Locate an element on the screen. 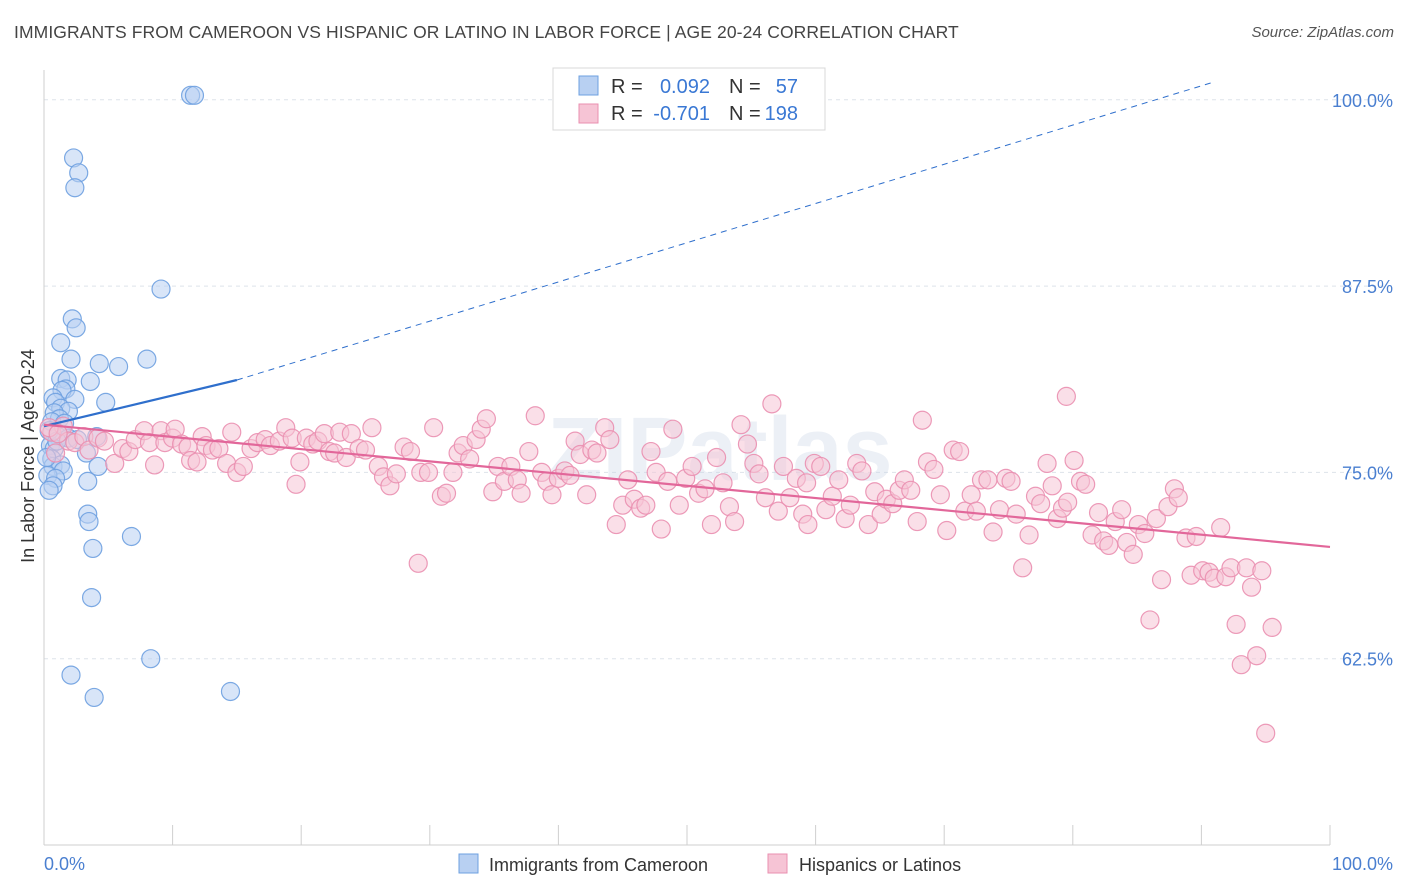  bottom-legend-swatch-blue is located at coordinates (468, 863).